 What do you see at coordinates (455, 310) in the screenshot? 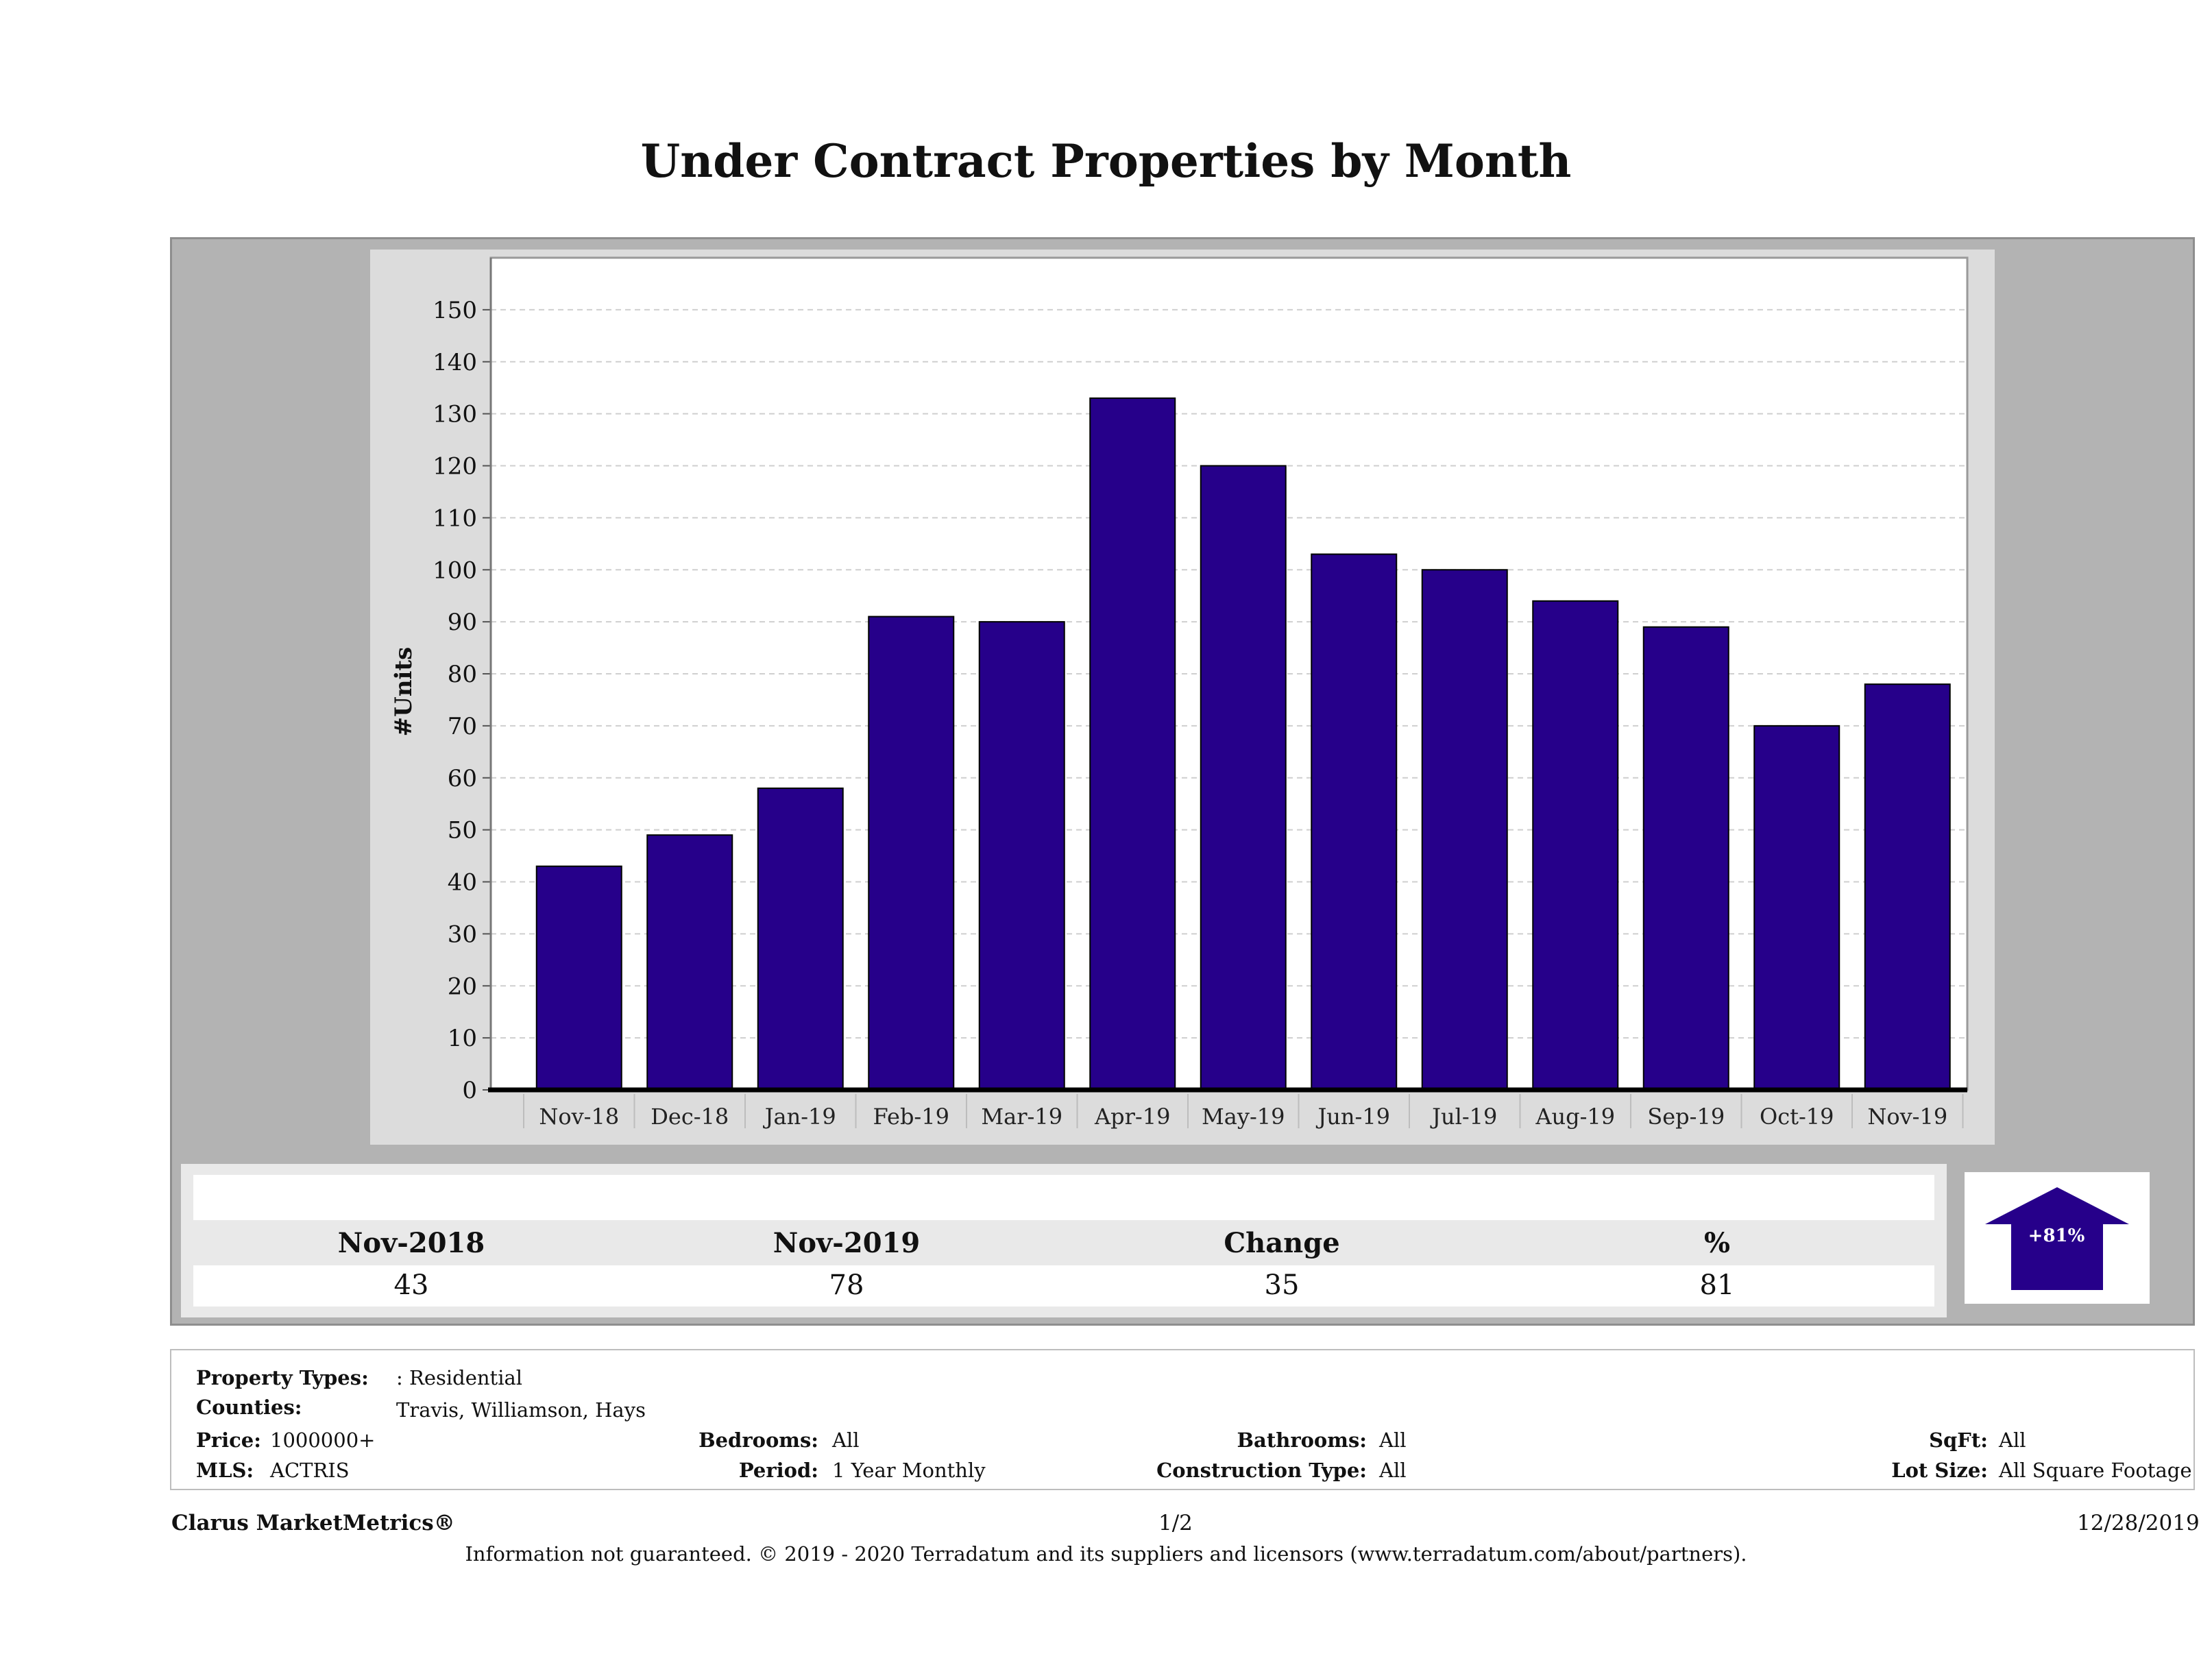
I see `y-tick-label: 150` at bounding box center [455, 310].